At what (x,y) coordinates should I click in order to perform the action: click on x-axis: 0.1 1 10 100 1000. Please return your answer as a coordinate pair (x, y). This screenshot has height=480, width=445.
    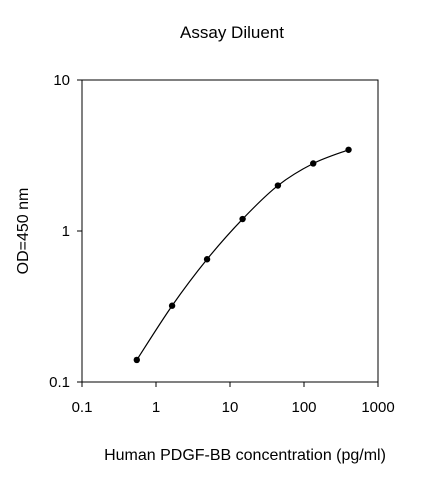
    Looking at the image, I should click on (233, 399).